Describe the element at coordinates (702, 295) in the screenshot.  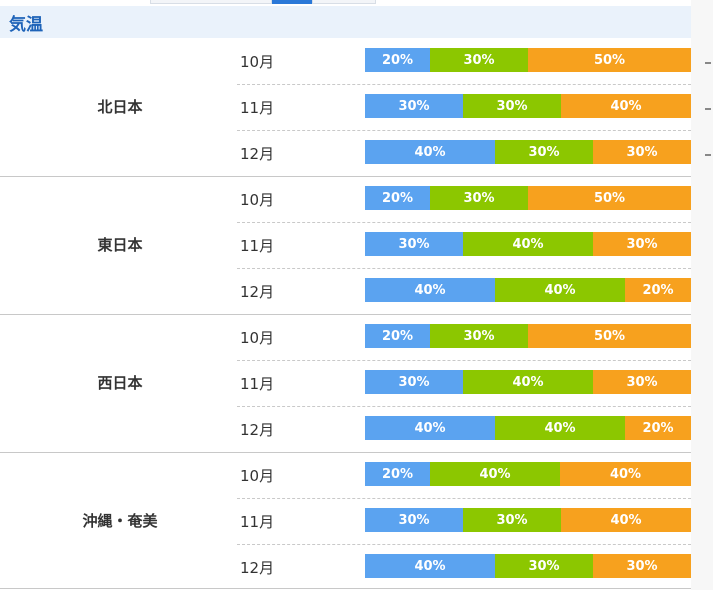
I see `right-edge-strip` at that location.